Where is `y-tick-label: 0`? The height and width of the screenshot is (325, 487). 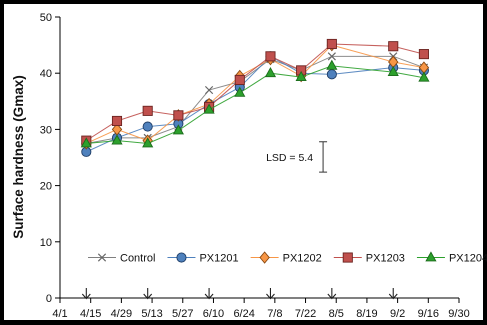
y-tick-label: 0 is located at coordinates (49, 299).